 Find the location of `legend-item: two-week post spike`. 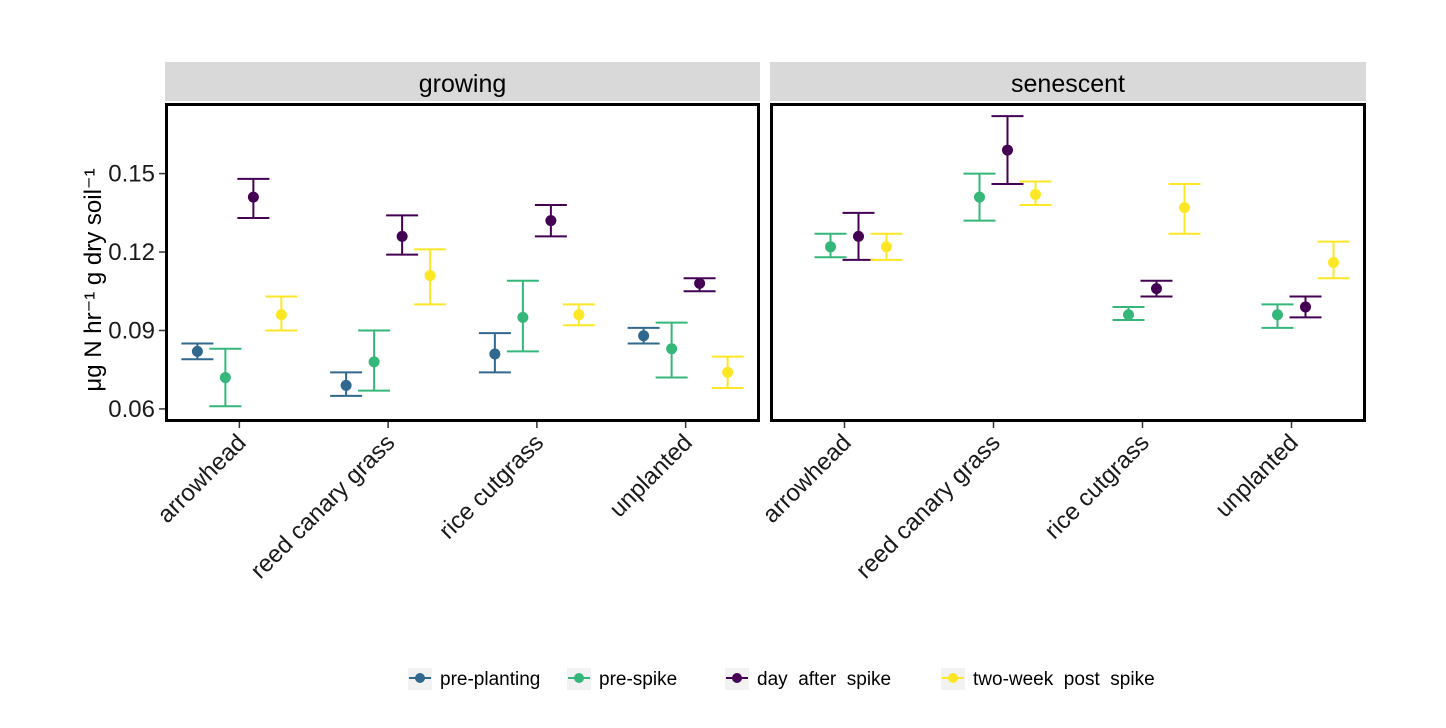

legend-item: two-week post spike is located at coordinates (1048, 679).